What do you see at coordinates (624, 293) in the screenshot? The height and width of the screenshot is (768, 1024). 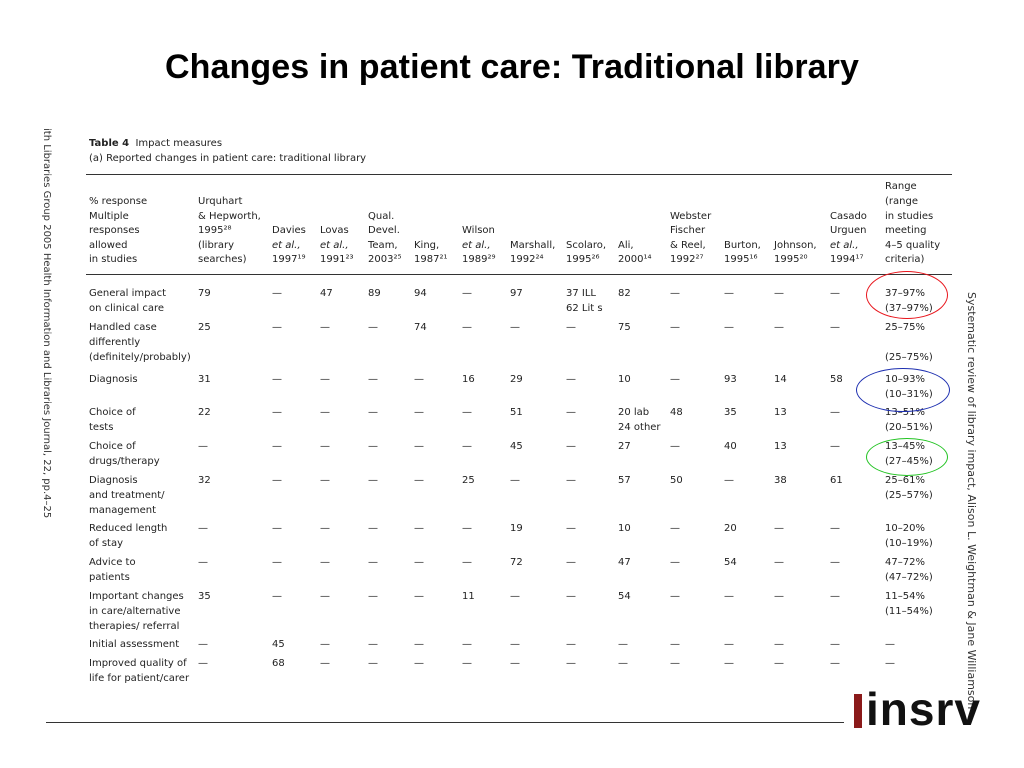 I see `table-cell: 82` at bounding box center [624, 293].